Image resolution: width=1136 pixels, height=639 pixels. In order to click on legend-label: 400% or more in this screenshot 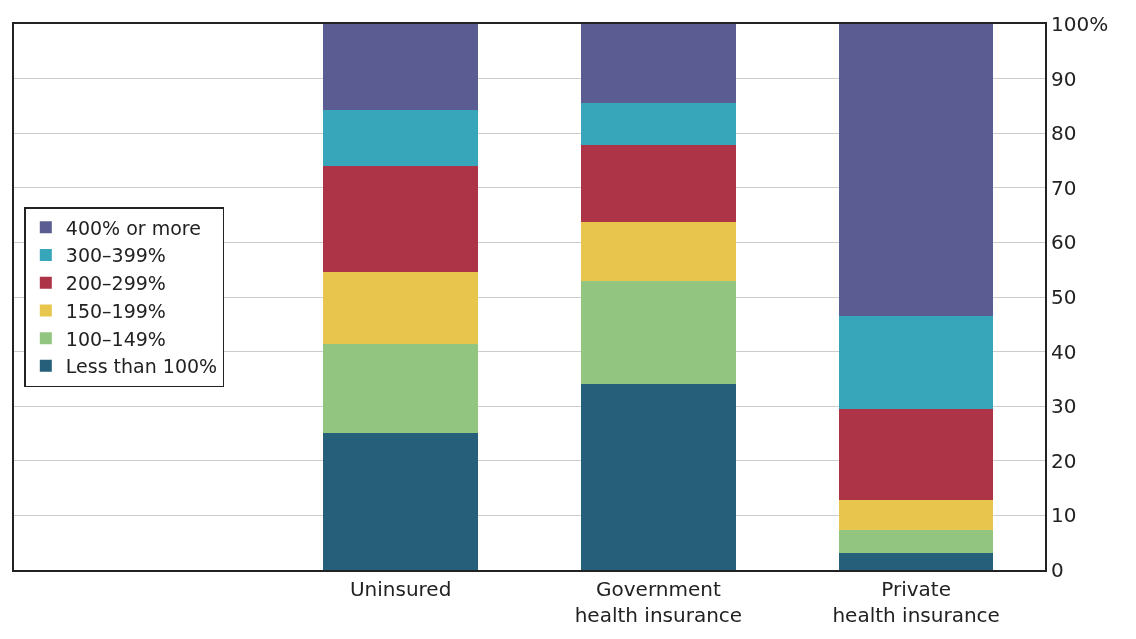, I will do `click(133, 227)`.